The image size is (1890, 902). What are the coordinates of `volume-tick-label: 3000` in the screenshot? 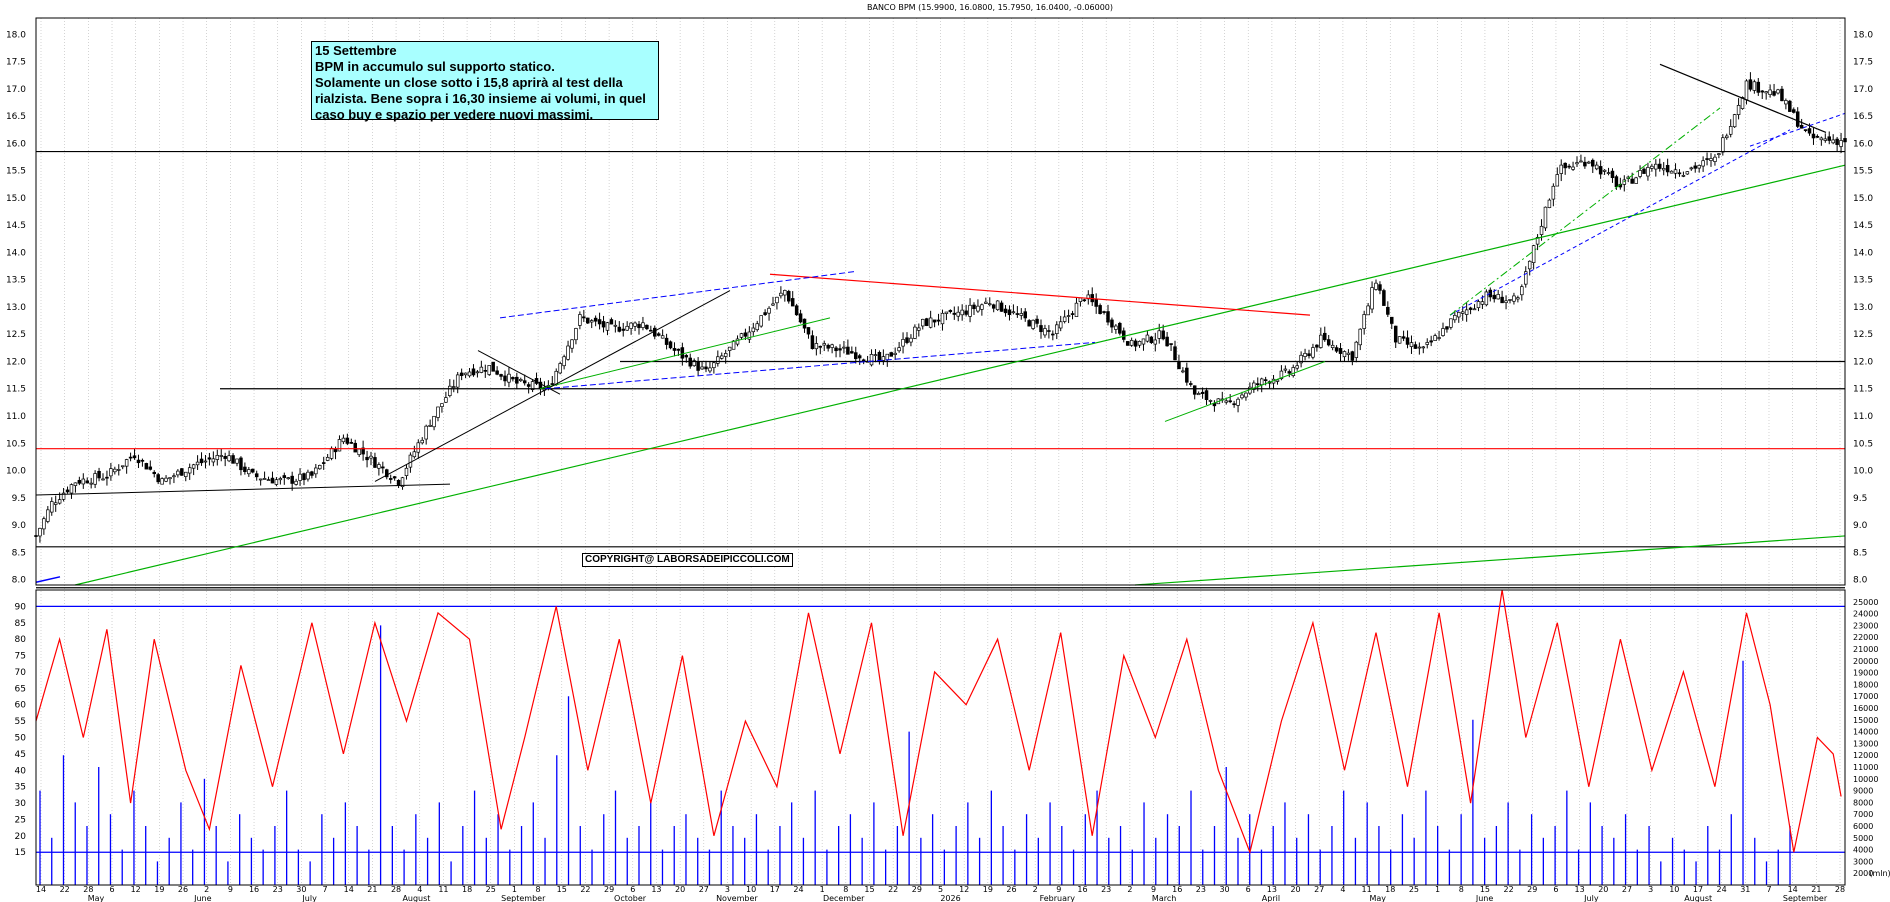 It's located at (1863, 861).